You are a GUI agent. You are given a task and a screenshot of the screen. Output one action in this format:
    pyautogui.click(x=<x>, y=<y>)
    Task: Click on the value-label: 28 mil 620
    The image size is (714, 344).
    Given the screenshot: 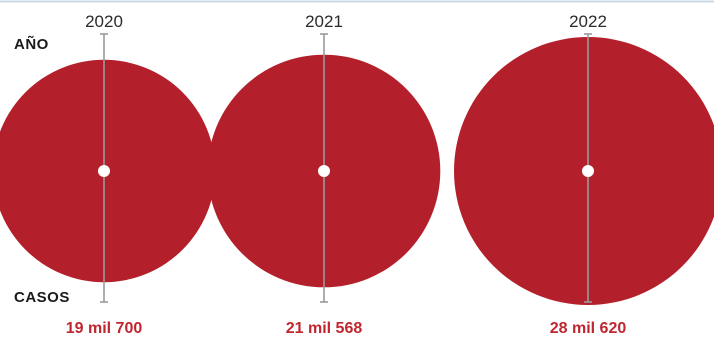 What is the action you would take?
    pyautogui.click(x=588, y=328)
    